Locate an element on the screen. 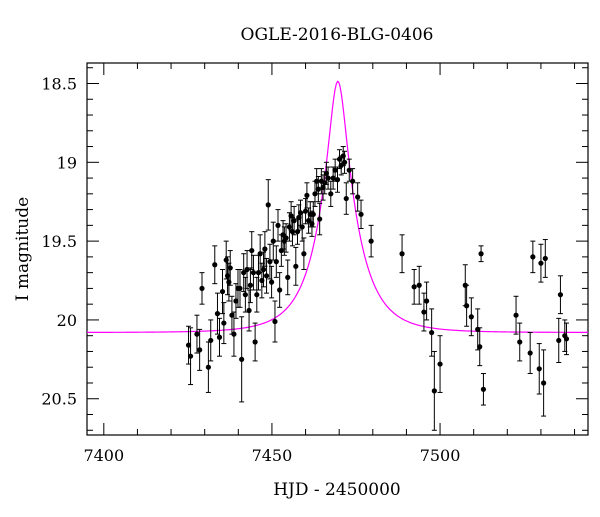 This screenshot has width=600, height=517. y-tick-label: 18.5 is located at coordinates (59, 83).